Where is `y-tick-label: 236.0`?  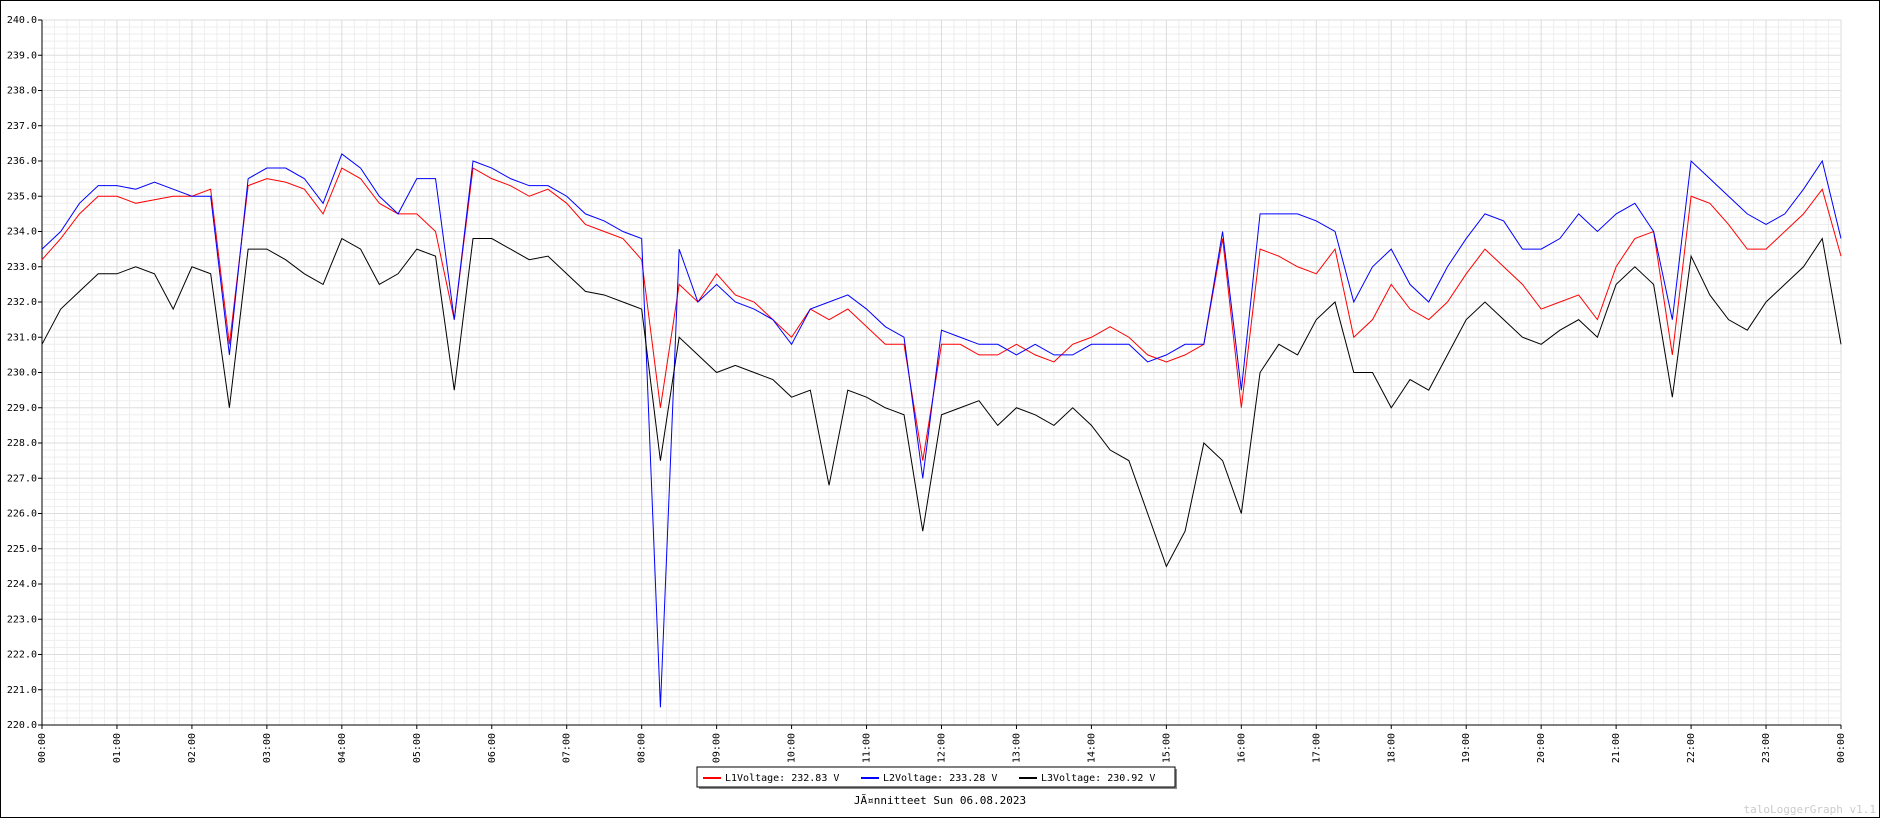 y-tick-label: 236.0 is located at coordinates (22, 161).